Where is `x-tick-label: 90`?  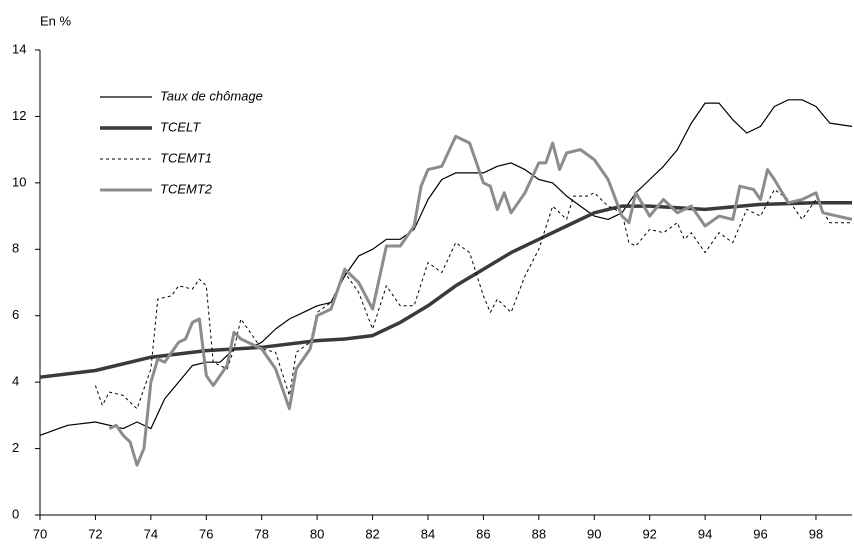
x-tick-label: 90 is located at coordinates (594, 533).